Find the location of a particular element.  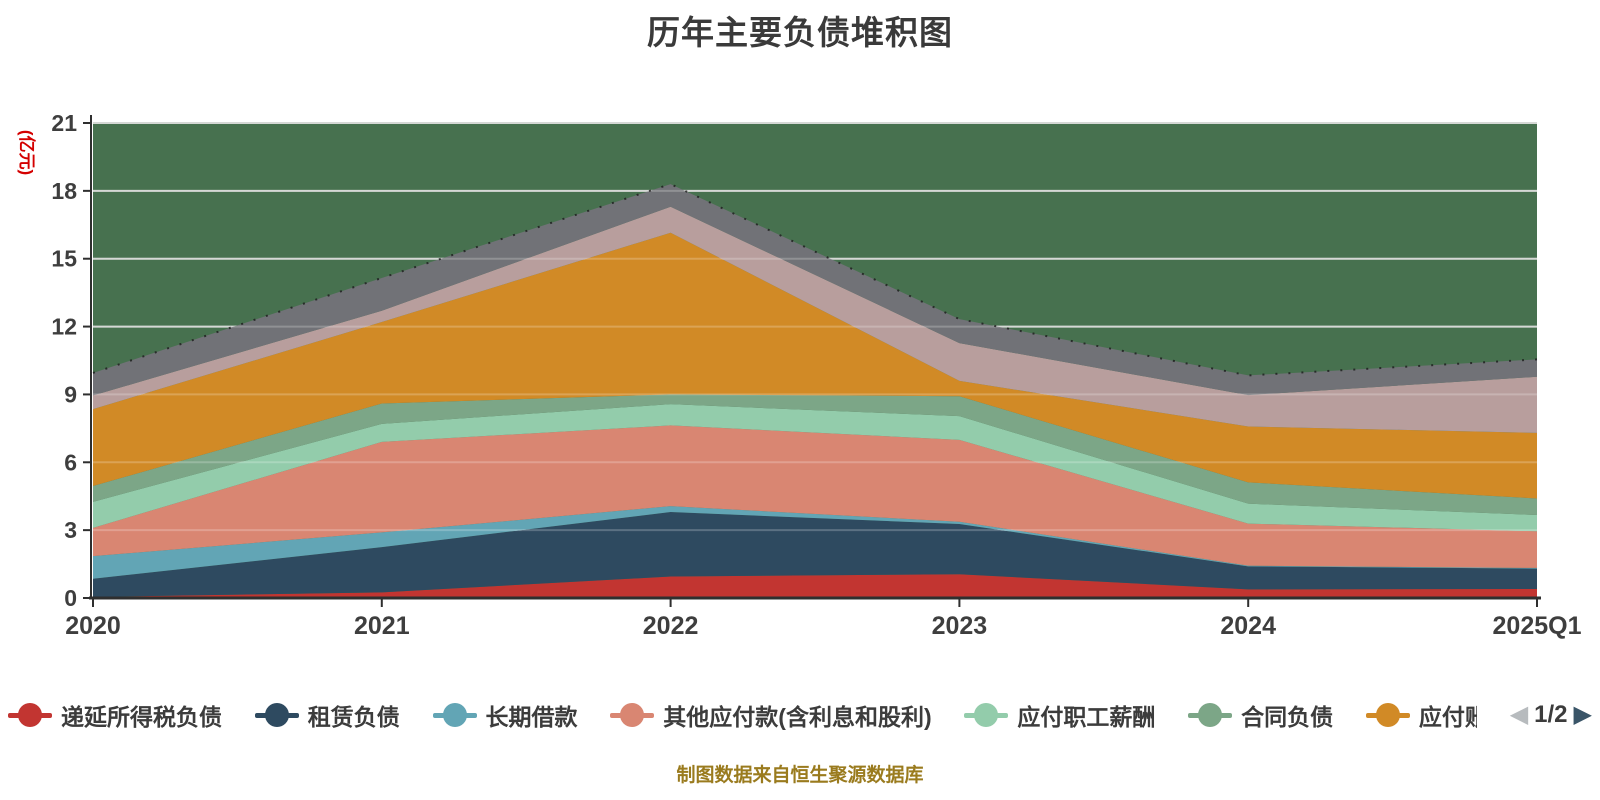

y-tick-label: 0 is located at coordinates (70, 598).